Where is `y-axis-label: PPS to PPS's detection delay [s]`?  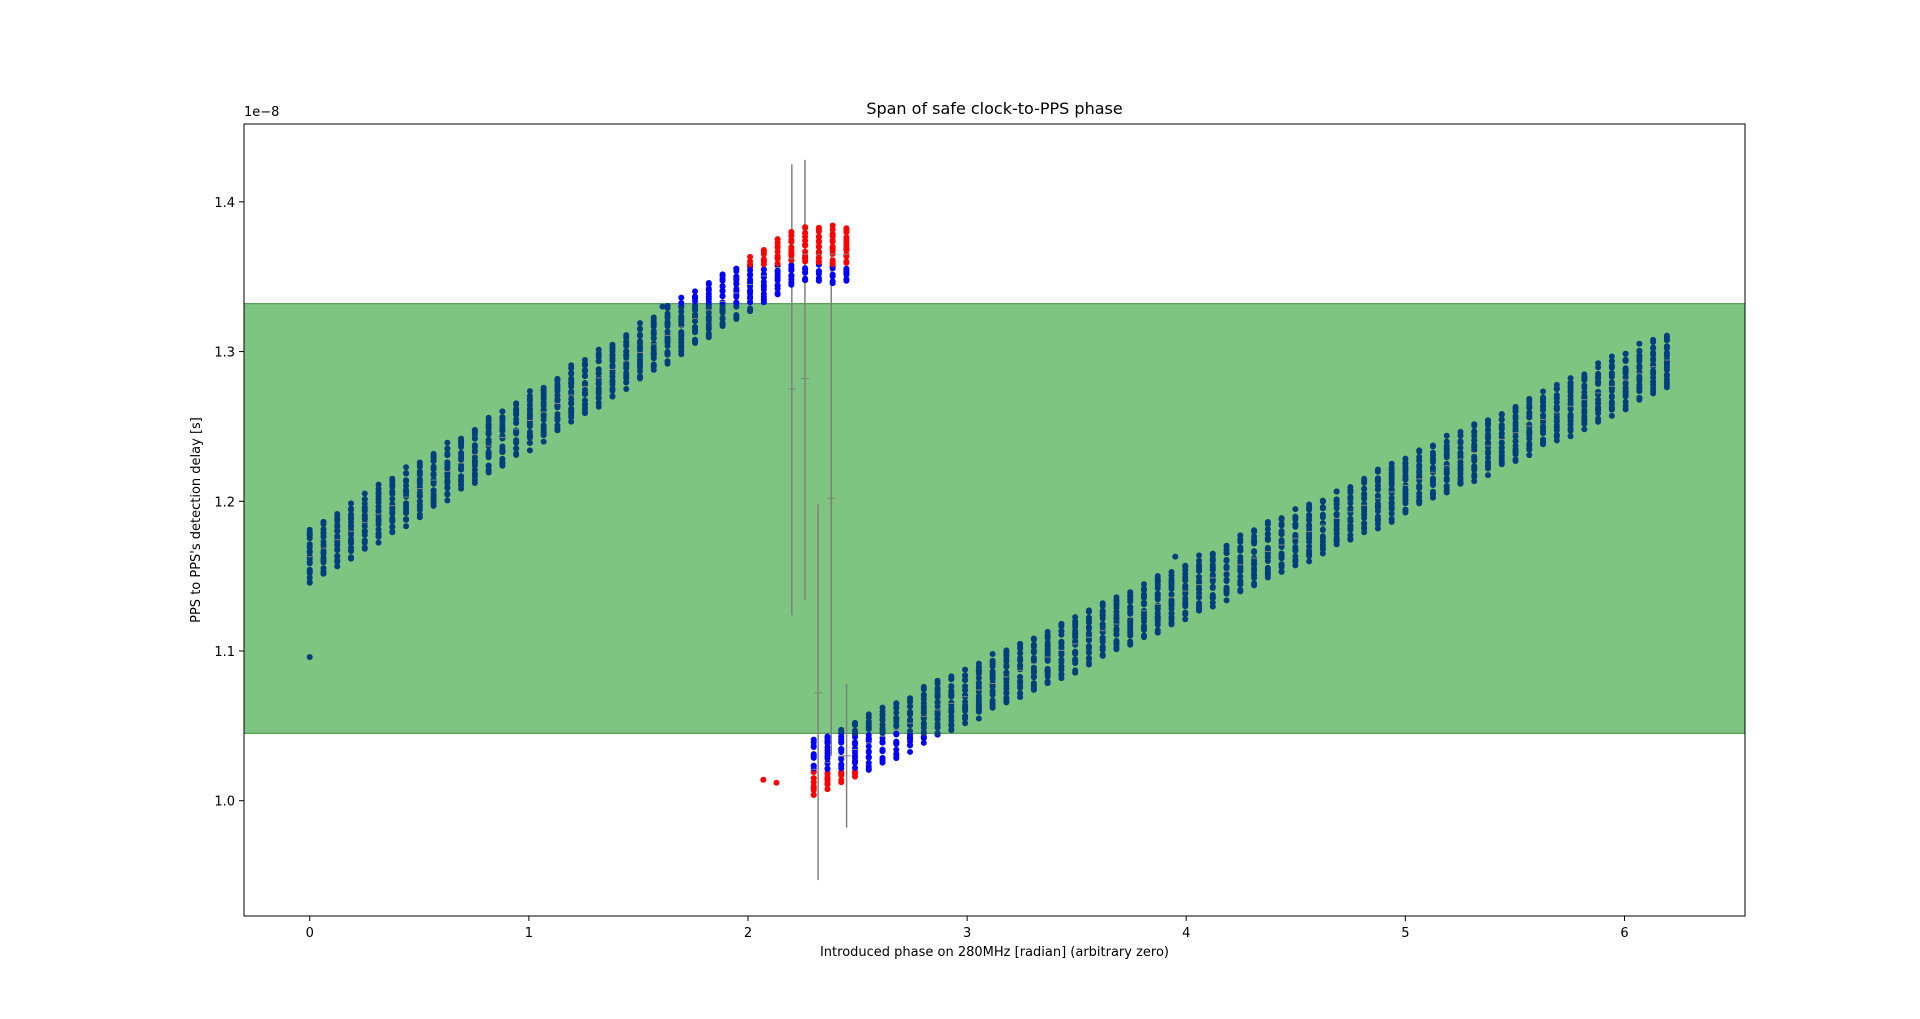
y-axis-label: PPS to PPS's detection delay [s] is located at coordinates (196, 520).